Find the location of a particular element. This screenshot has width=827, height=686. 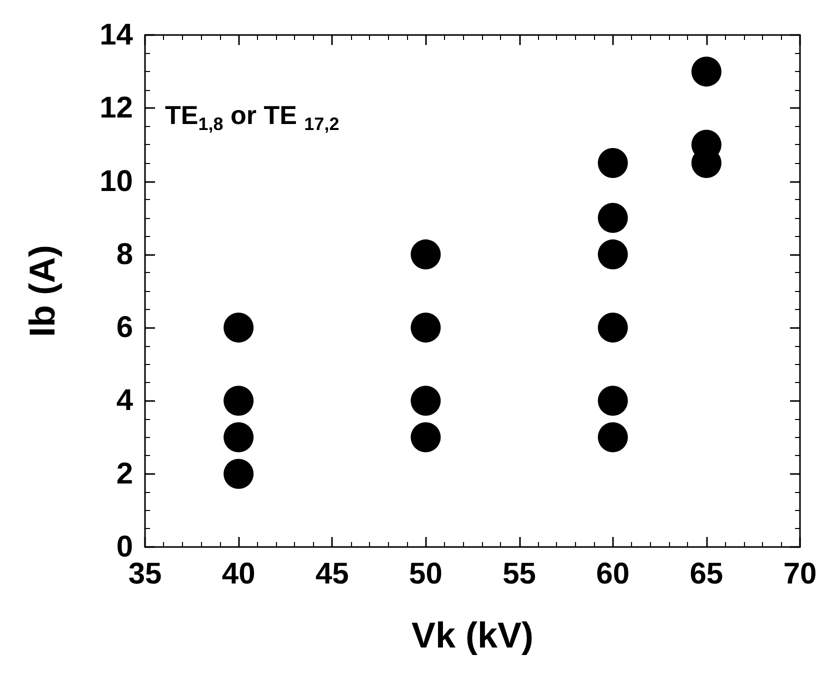

x-tick-label: 50 is located at coordinates (425, 574).